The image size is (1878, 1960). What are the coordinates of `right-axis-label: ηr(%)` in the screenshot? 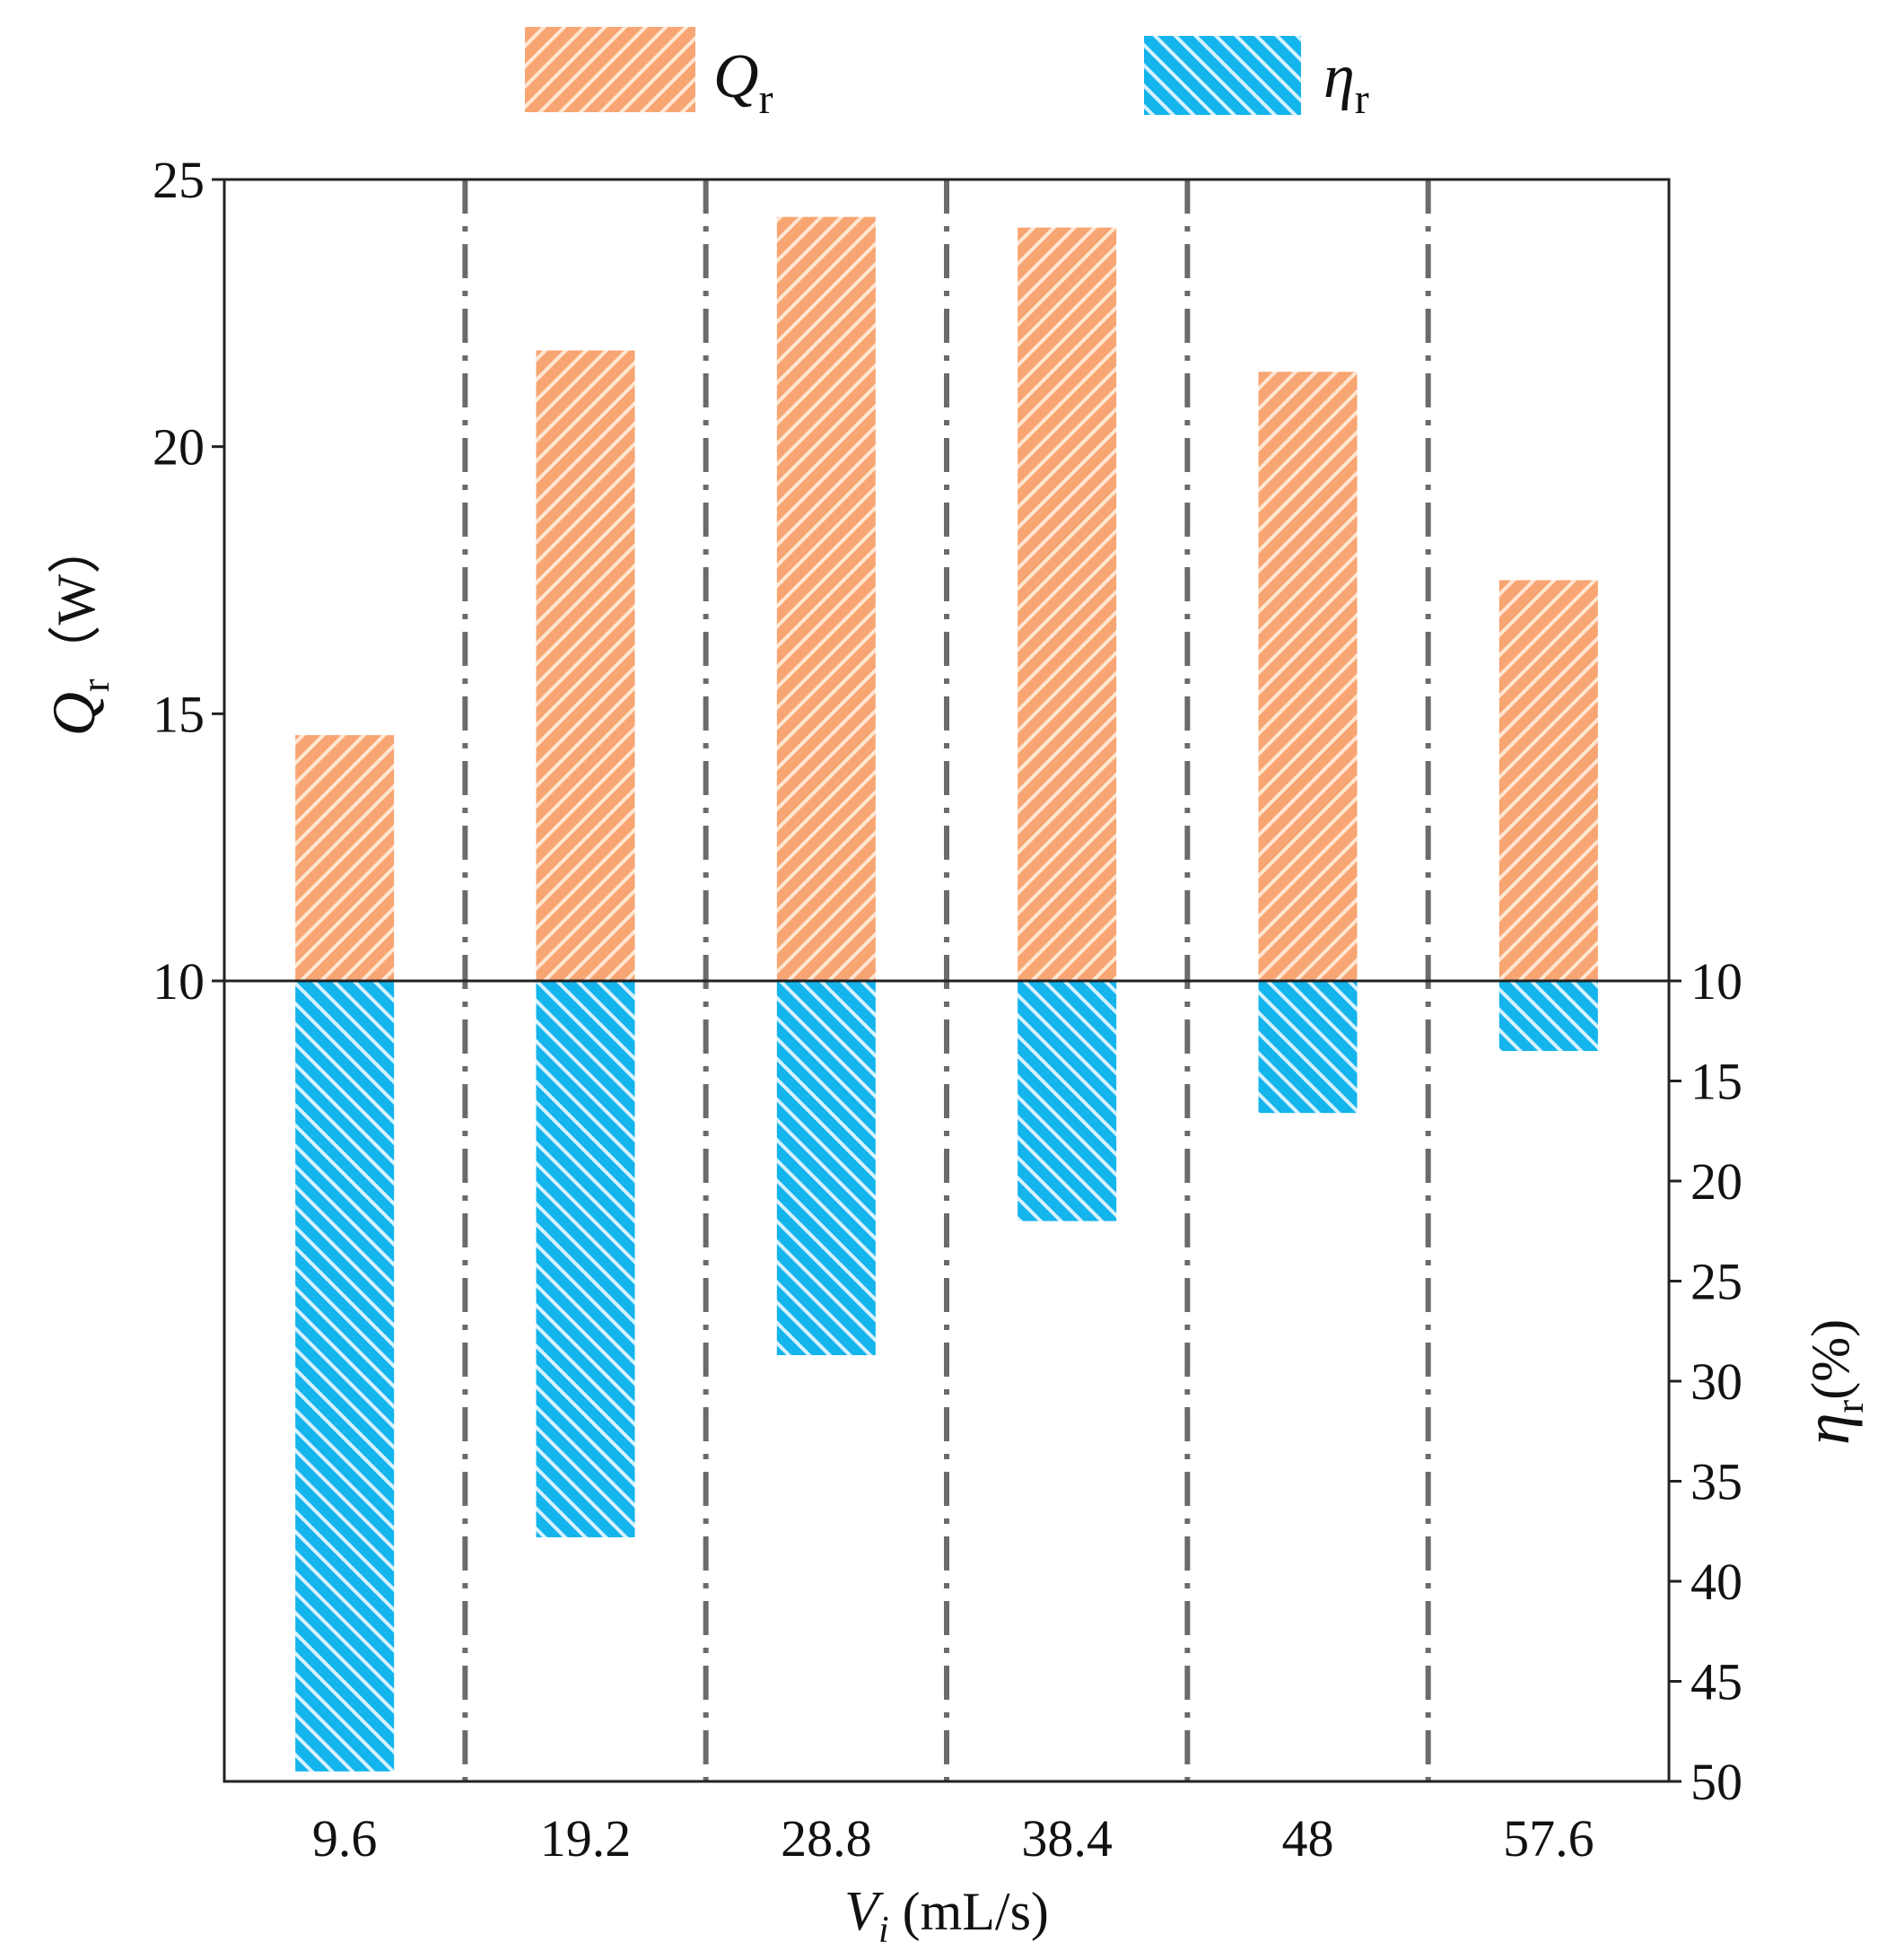 It's located at (1832, 1382).